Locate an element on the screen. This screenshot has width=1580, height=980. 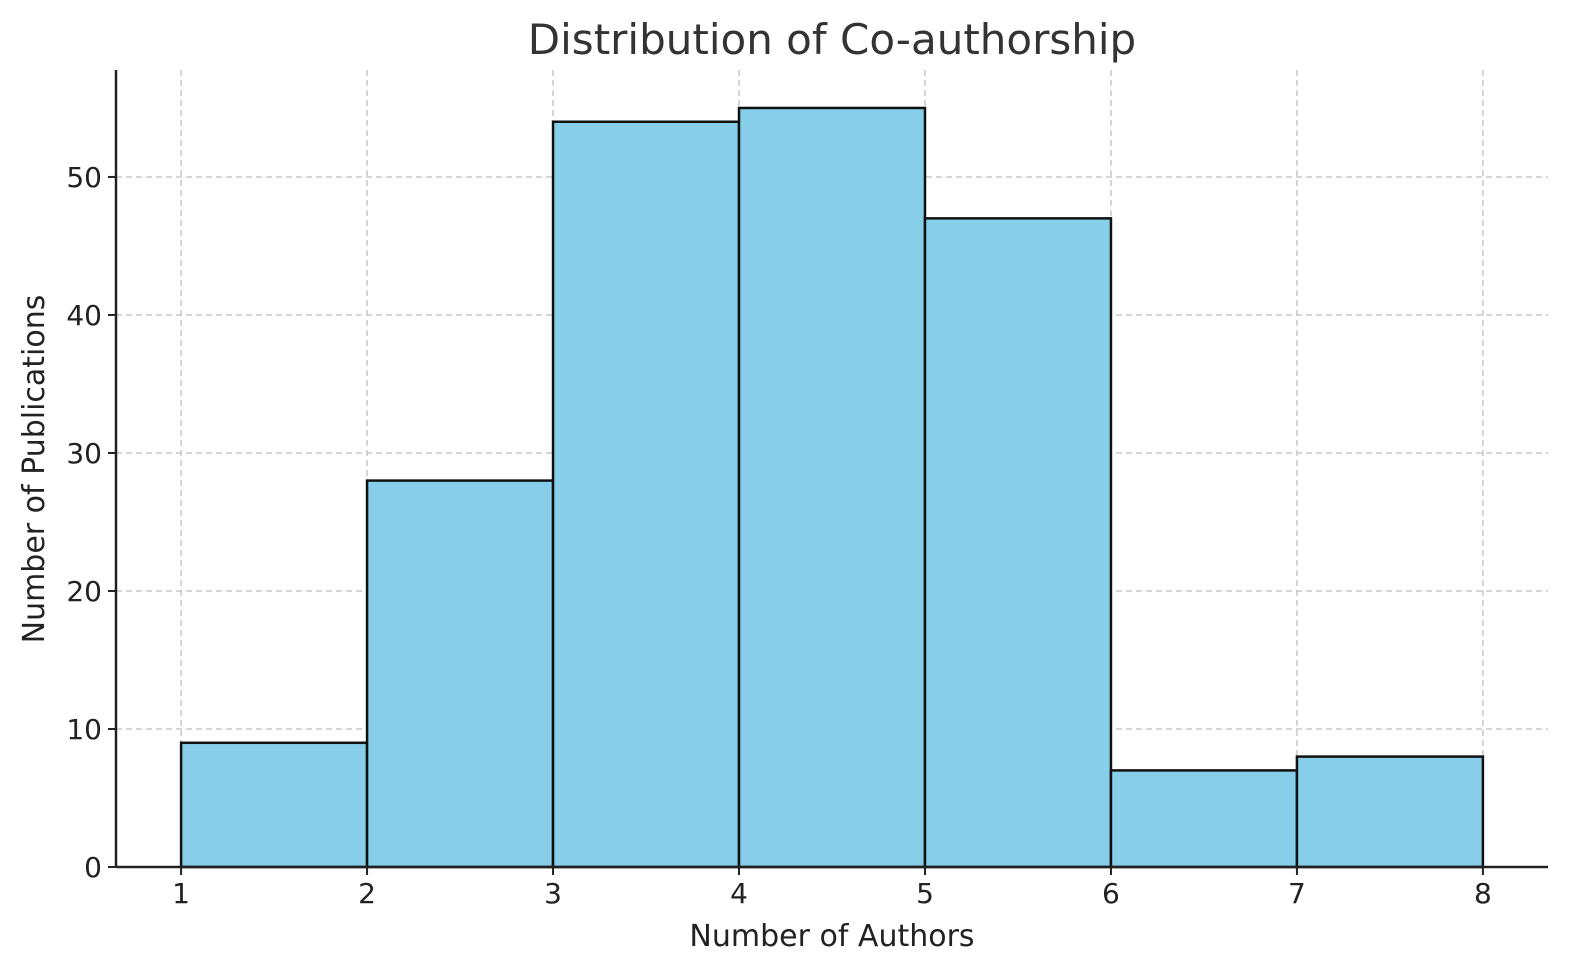
y-ticks: 0 10 20 30 40 50 is located at coordinates (91, 522).